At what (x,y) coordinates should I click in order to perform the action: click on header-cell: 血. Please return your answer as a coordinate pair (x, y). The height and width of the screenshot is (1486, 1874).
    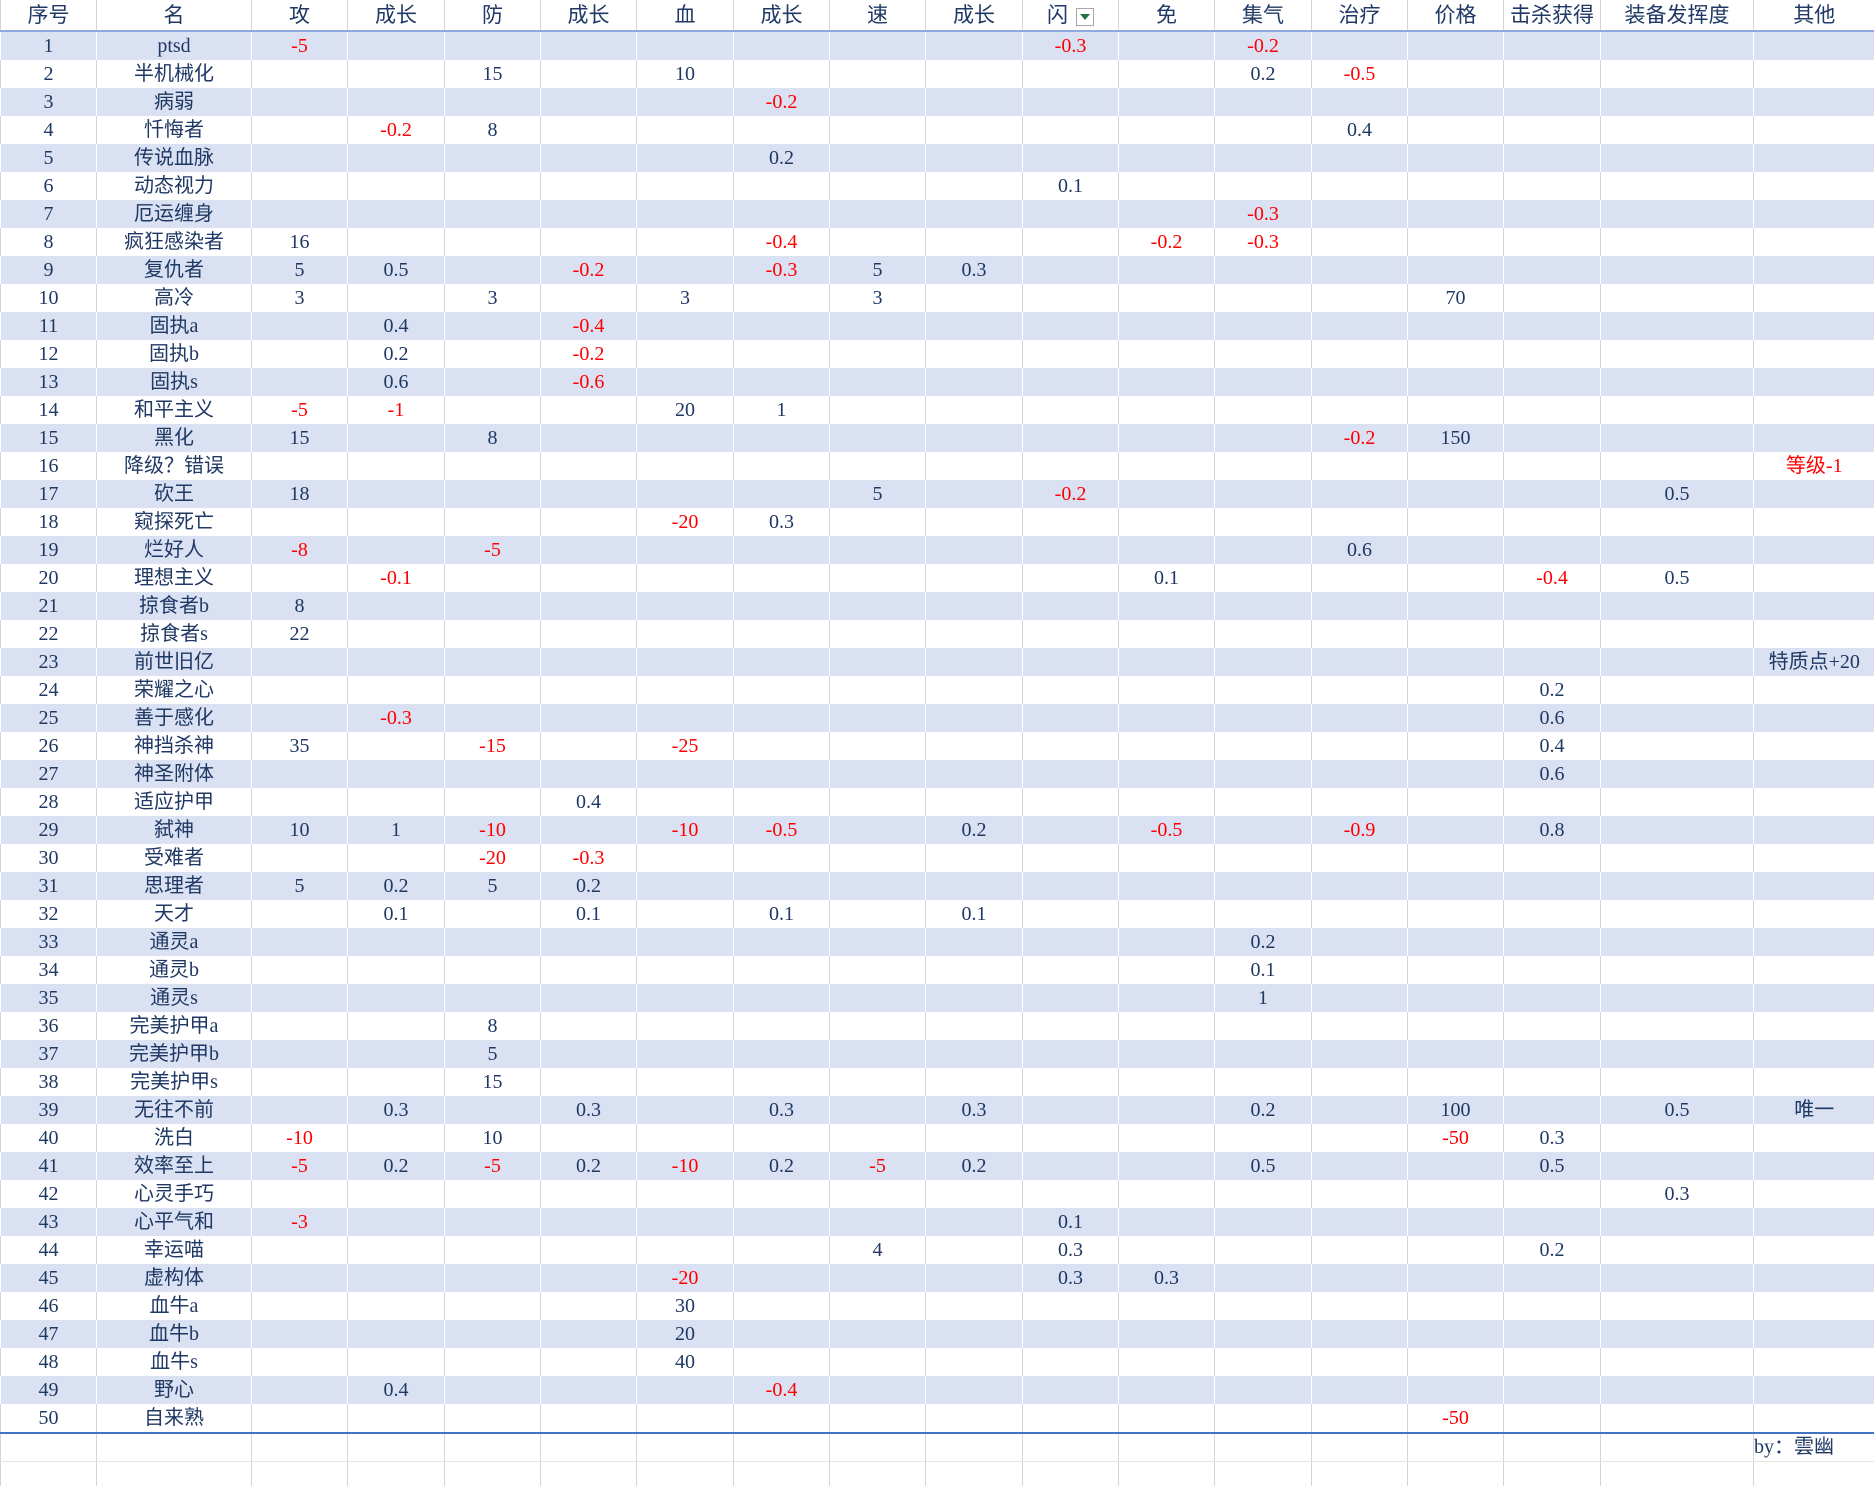
    Looking at the image, I should click on (685, 16).